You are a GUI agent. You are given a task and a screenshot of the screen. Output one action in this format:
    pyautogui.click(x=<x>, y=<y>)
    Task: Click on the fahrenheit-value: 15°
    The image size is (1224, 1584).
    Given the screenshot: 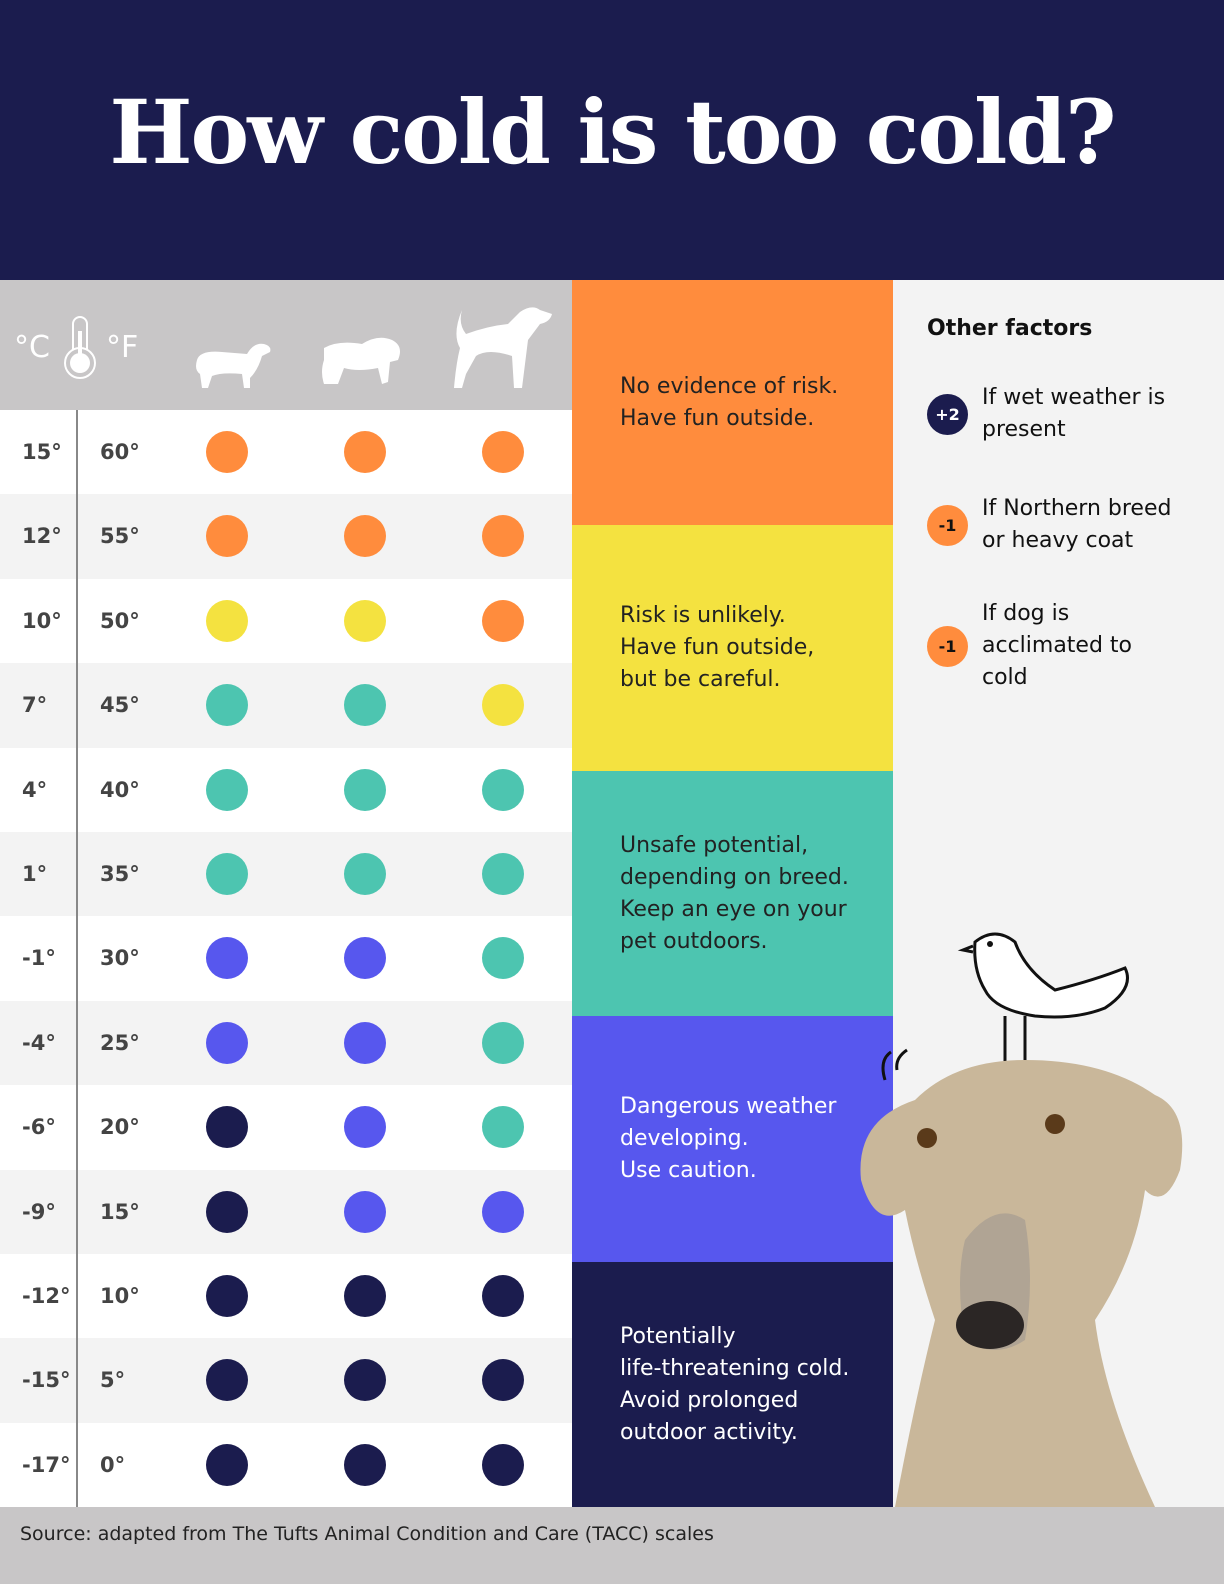 What is the action you would take?
    pyautogui.click(x=120, y=1211)
    